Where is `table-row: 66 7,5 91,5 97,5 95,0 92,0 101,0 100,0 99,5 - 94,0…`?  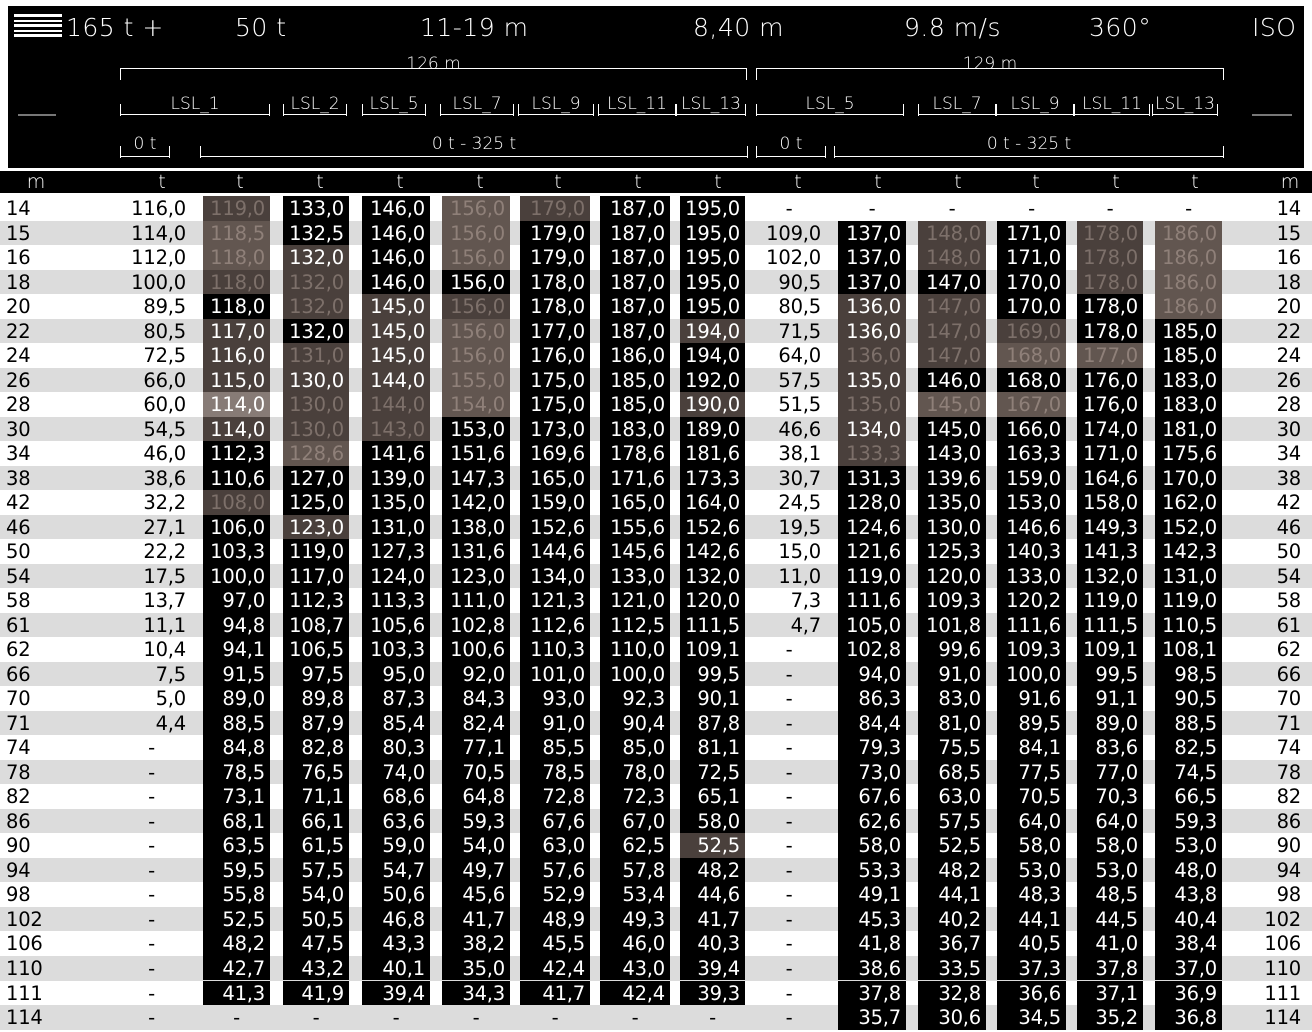
table-row: 66 7,5 91,5 97,5 95,0 92,0 101,0 100,0 99,5 - 94,0… is located at coordinates (656, 674).